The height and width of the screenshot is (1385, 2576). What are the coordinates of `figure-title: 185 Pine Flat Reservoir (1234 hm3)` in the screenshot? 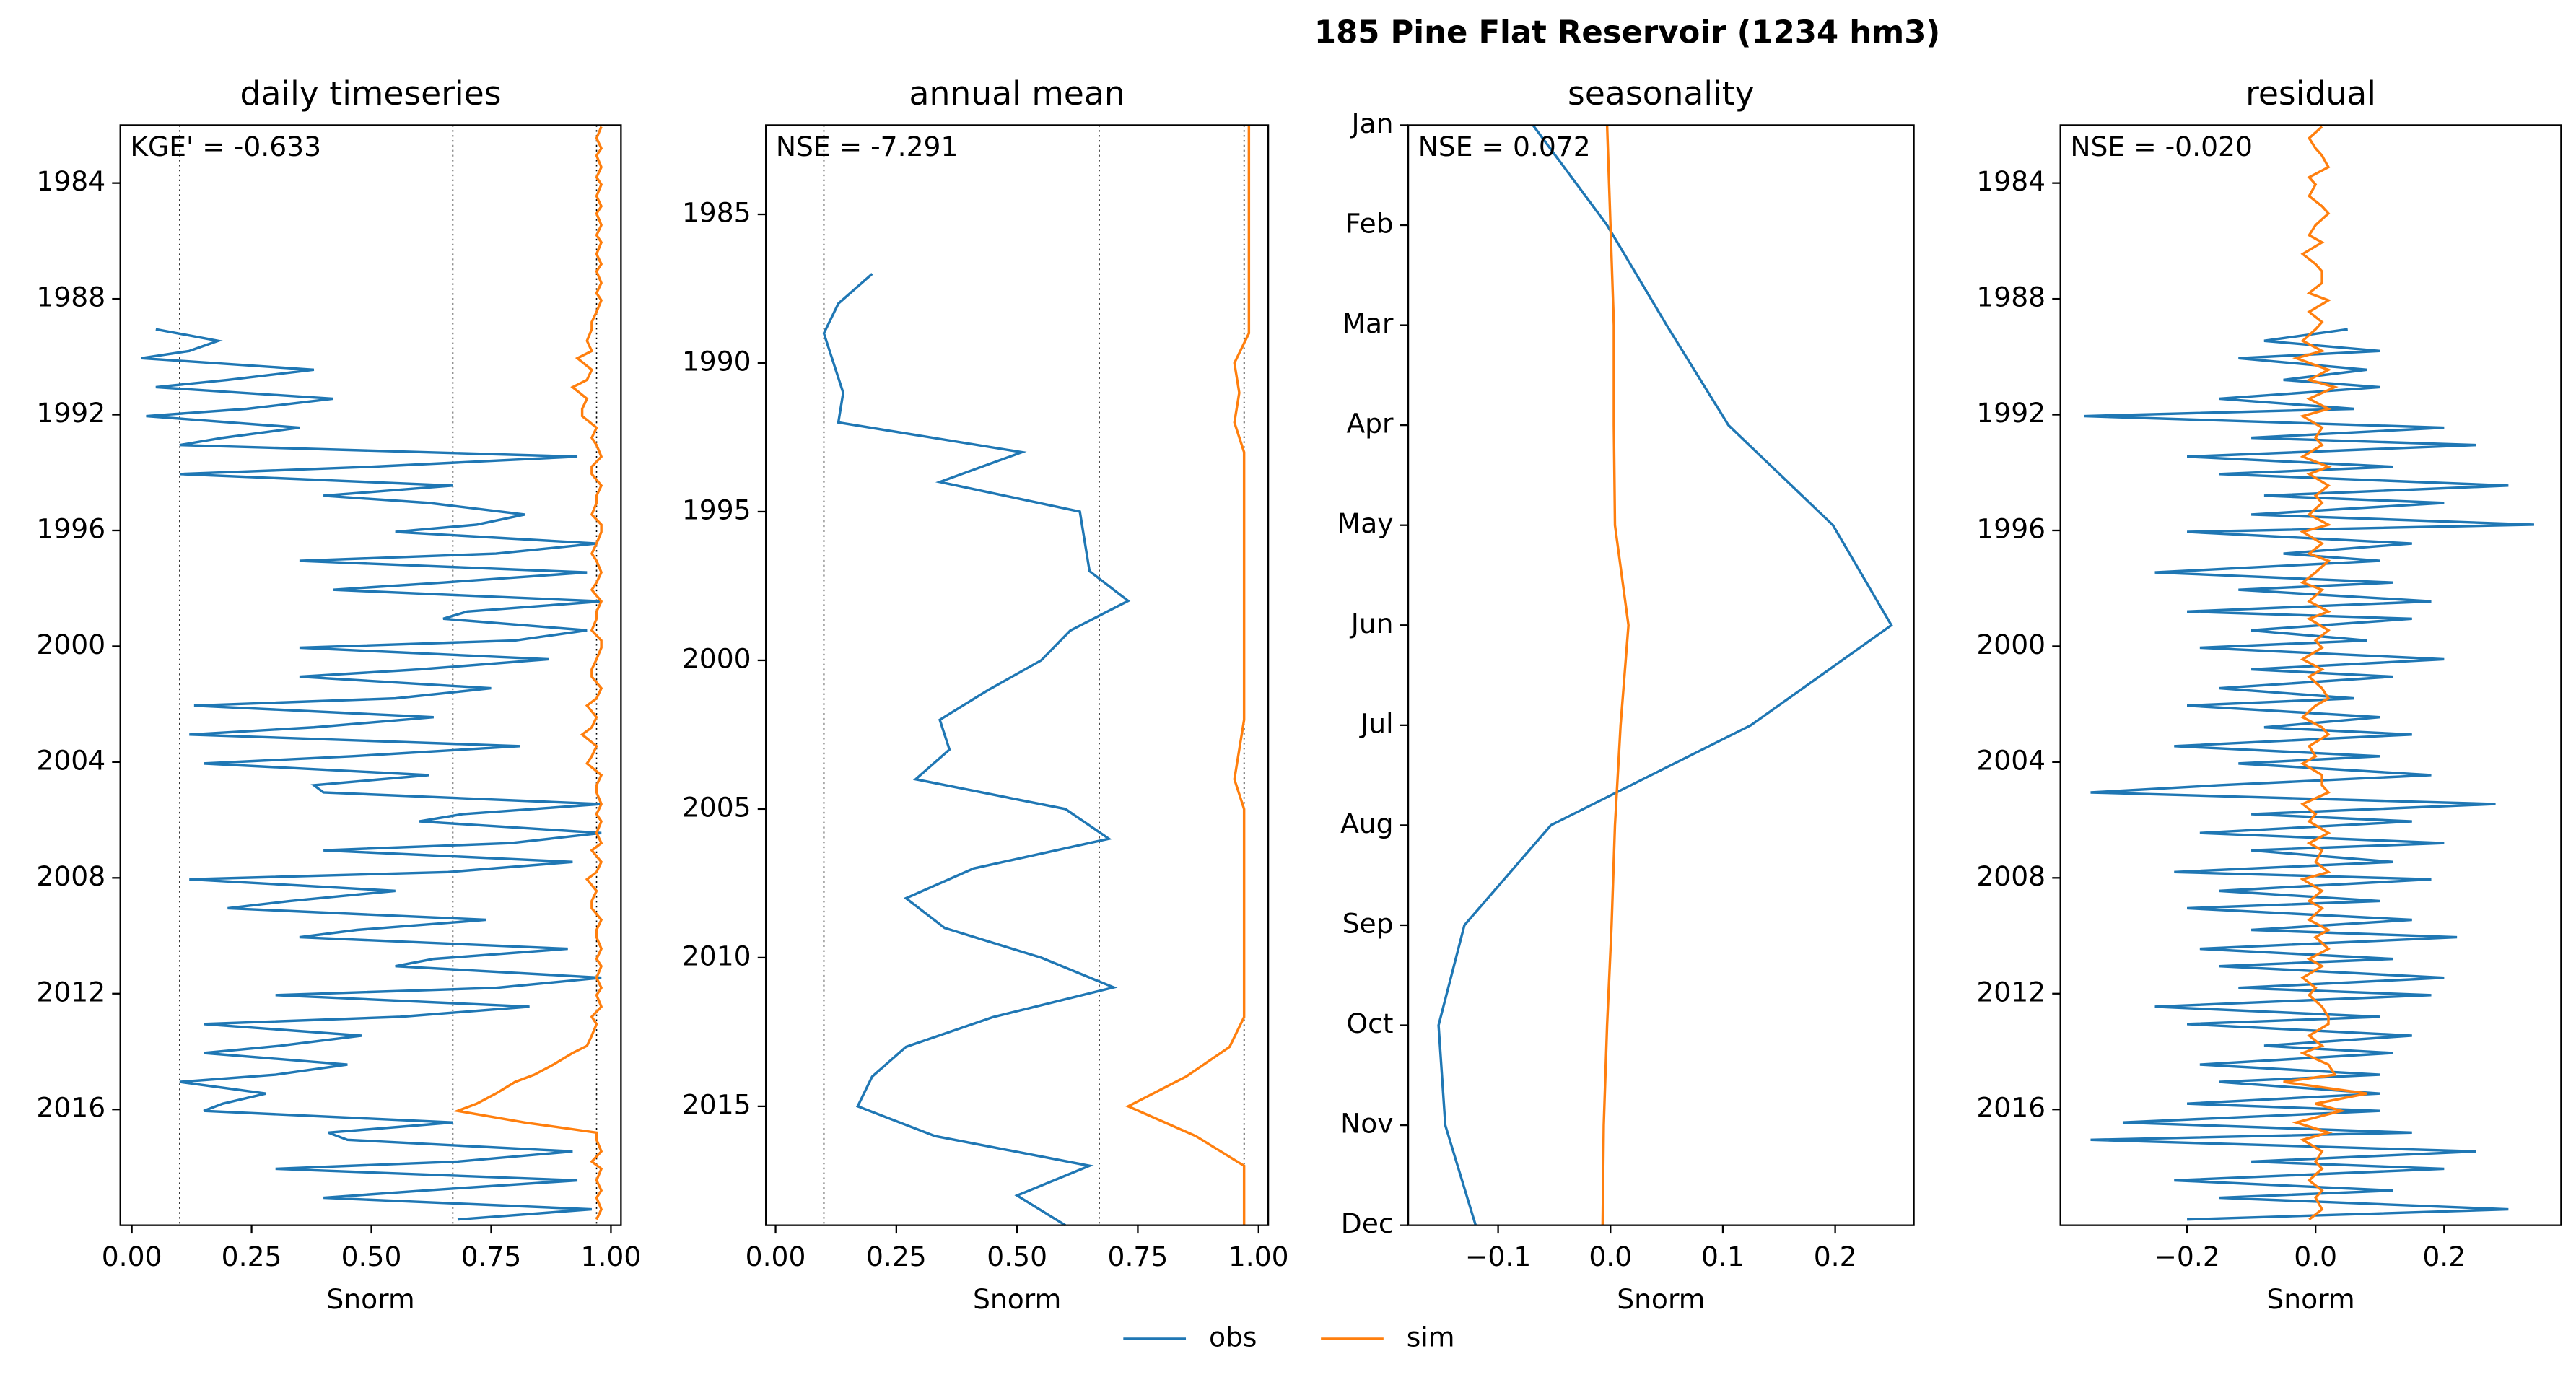 It's located at (1627, 32).